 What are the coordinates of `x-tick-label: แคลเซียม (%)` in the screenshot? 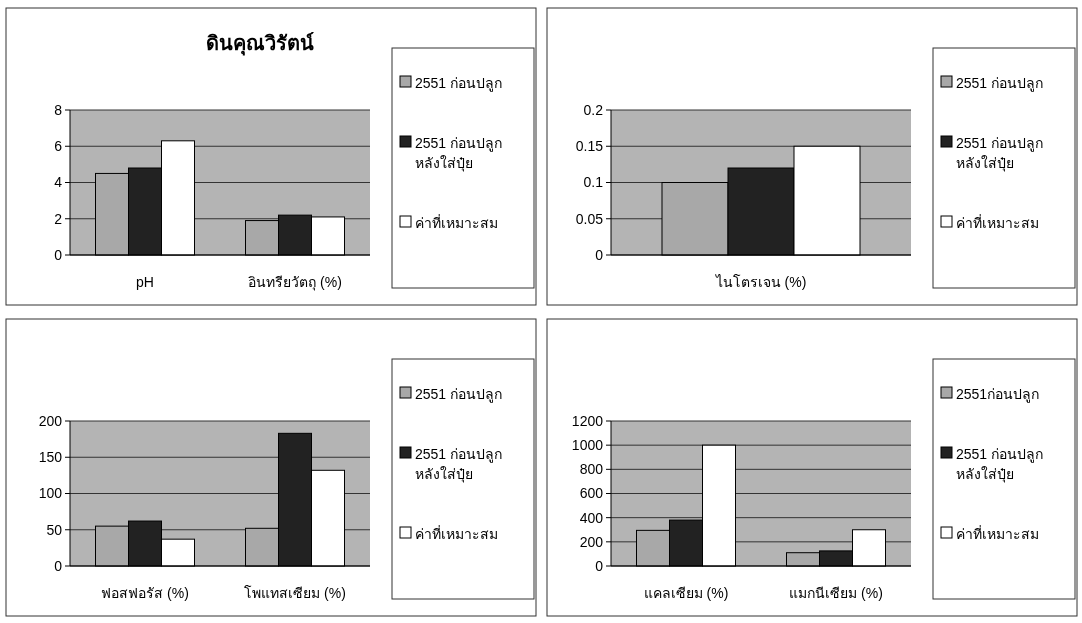 It's located at (686, 593).